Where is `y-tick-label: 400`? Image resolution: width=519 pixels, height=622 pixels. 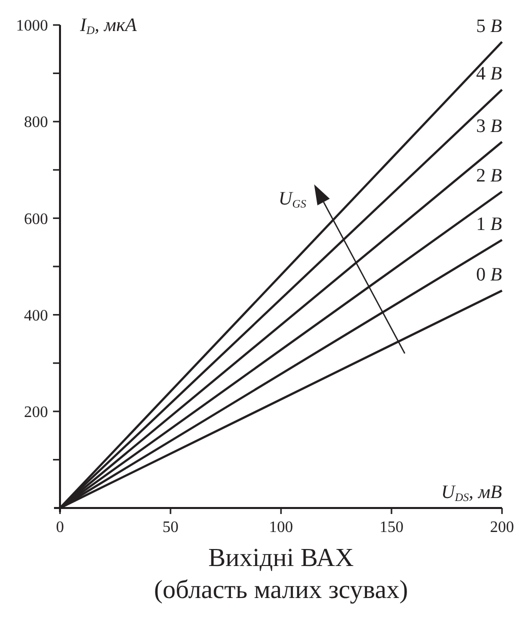
y-tick-label: 400 is located at coordinates (36, 315).